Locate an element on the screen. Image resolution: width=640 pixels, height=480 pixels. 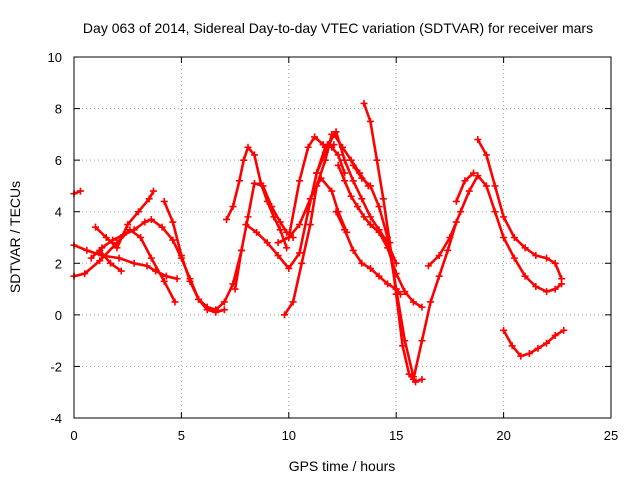
y-tick-label: -2 is located at coordinates (56, 366).